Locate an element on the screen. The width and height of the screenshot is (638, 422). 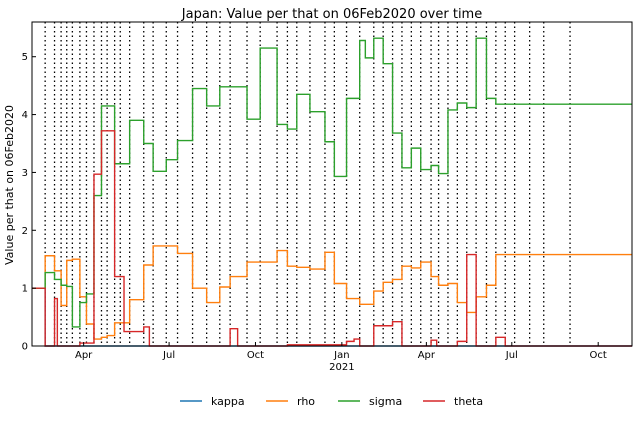
y-tick-label: 0 is located at coordinates (25, 347).